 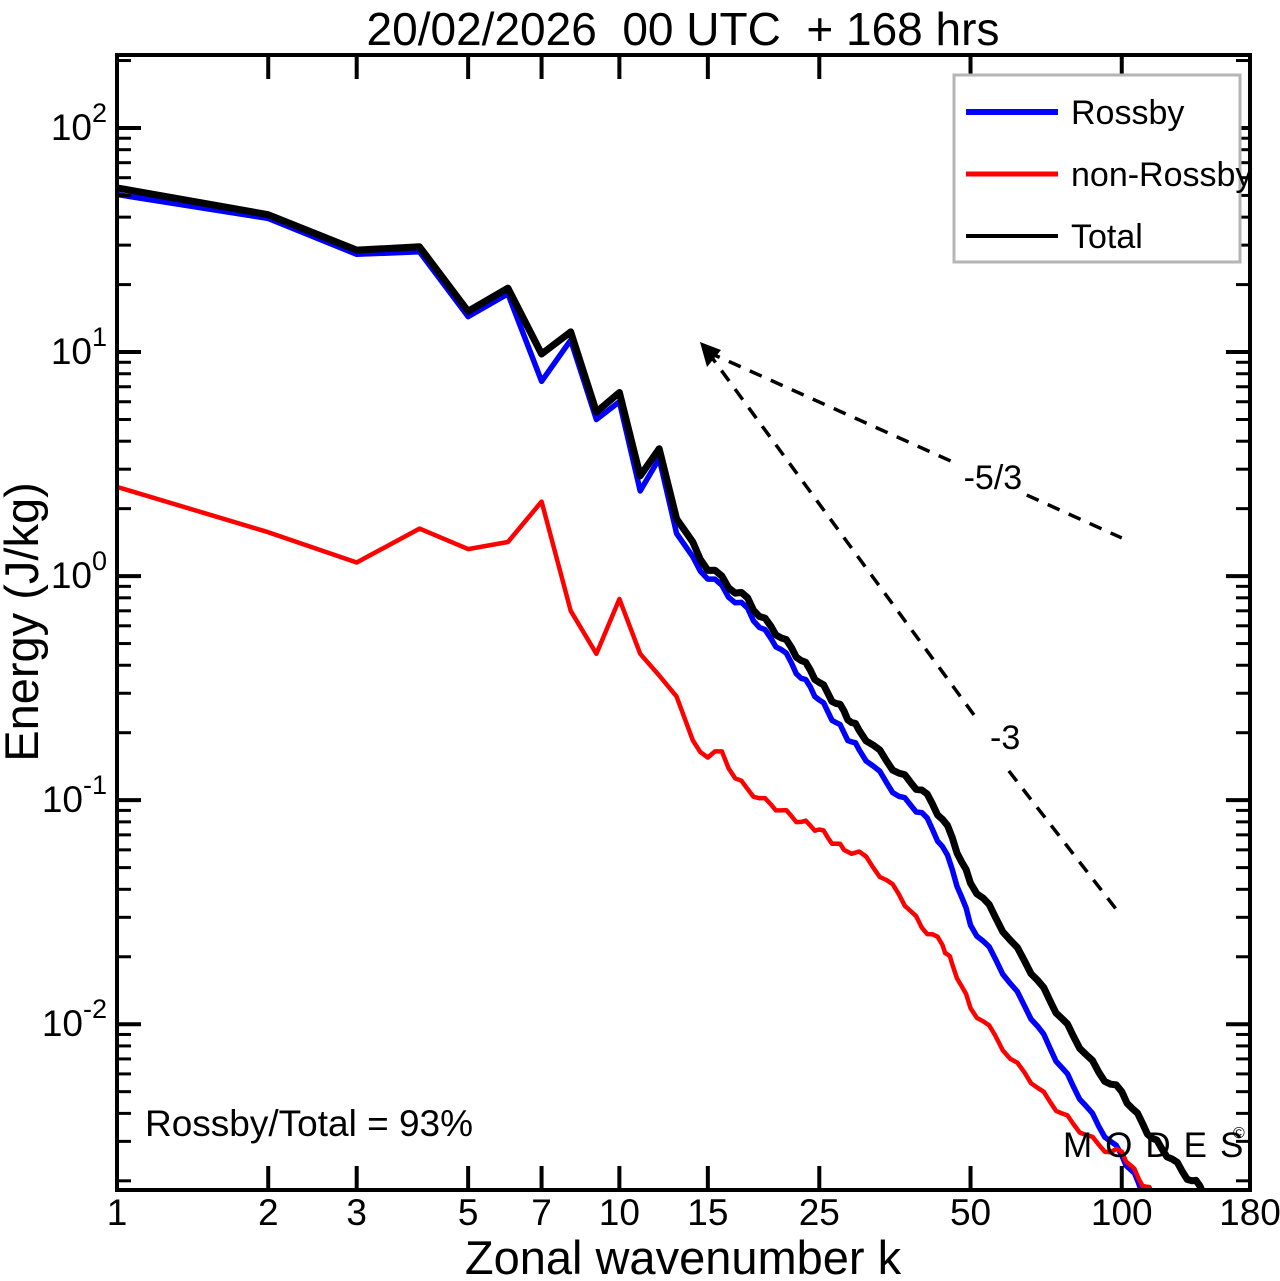 I want to click on ratio-annotation: Rossby/Total = 93%, so click(x=309, y=1123).